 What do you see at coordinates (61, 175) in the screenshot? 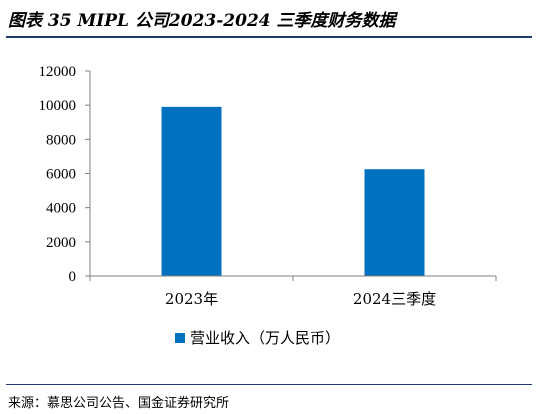
I see `y-tick-label: 6000` at bounding box center [61, 175].